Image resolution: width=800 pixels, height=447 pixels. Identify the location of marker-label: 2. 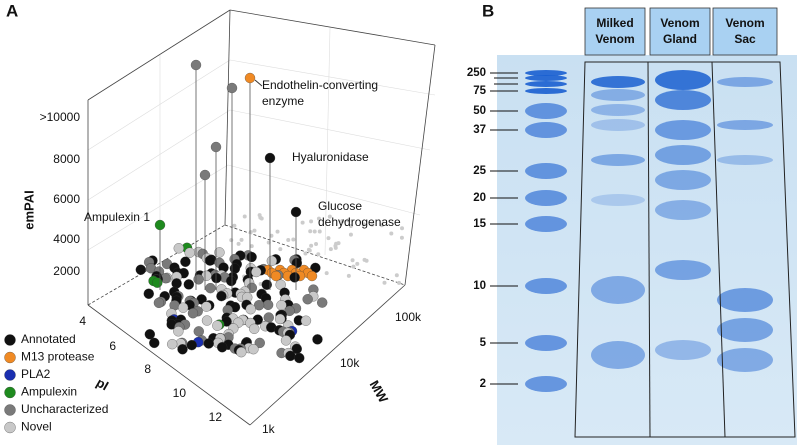
(483, 384).